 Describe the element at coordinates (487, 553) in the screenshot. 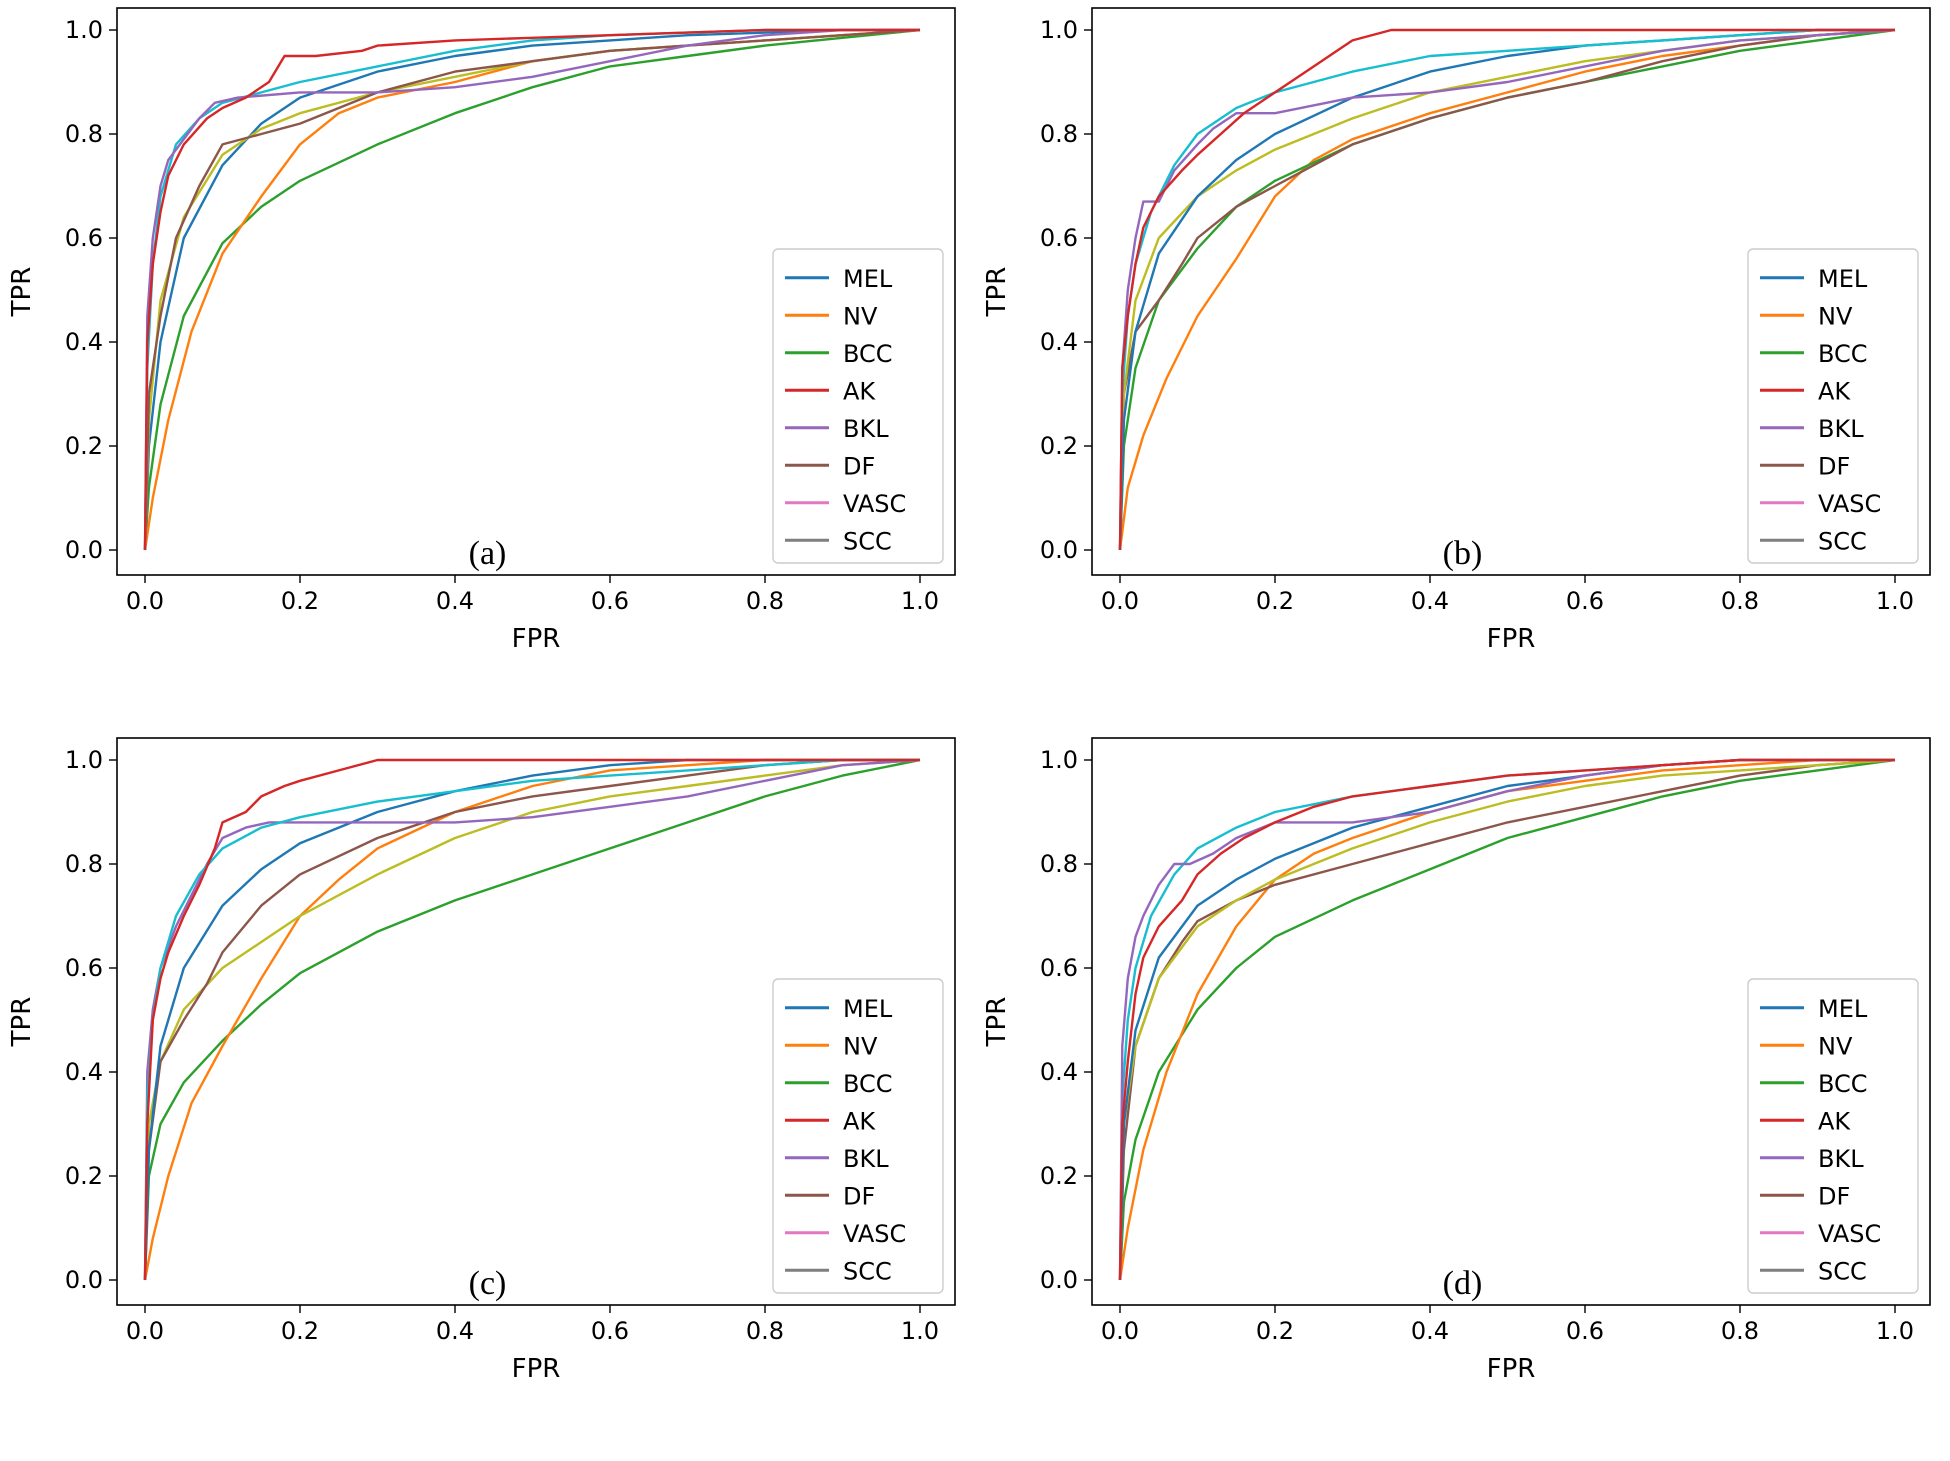

I see `caption-a: (a)` at that location.